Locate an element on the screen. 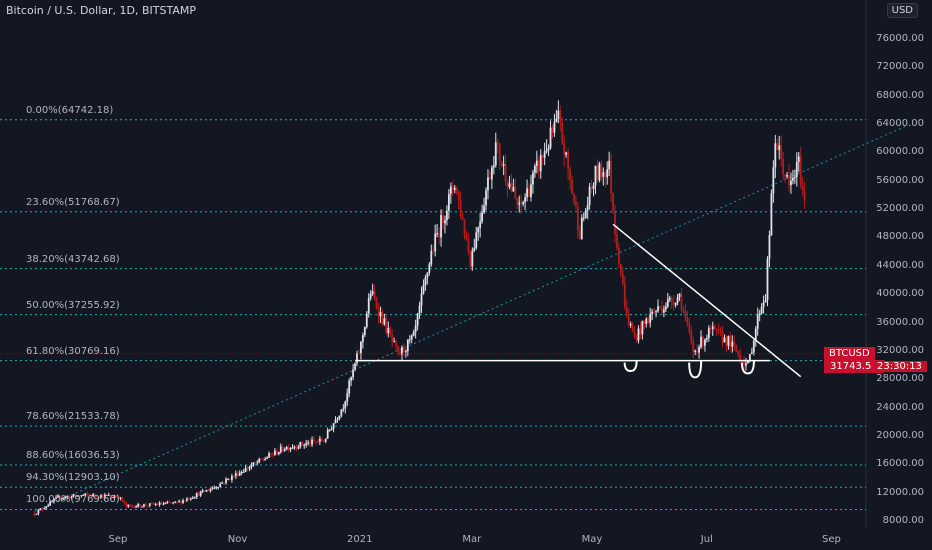 The width and height of the screenshot is (932, 550). price-tick-label: 20000.00 is located at coordinates (900, 435).